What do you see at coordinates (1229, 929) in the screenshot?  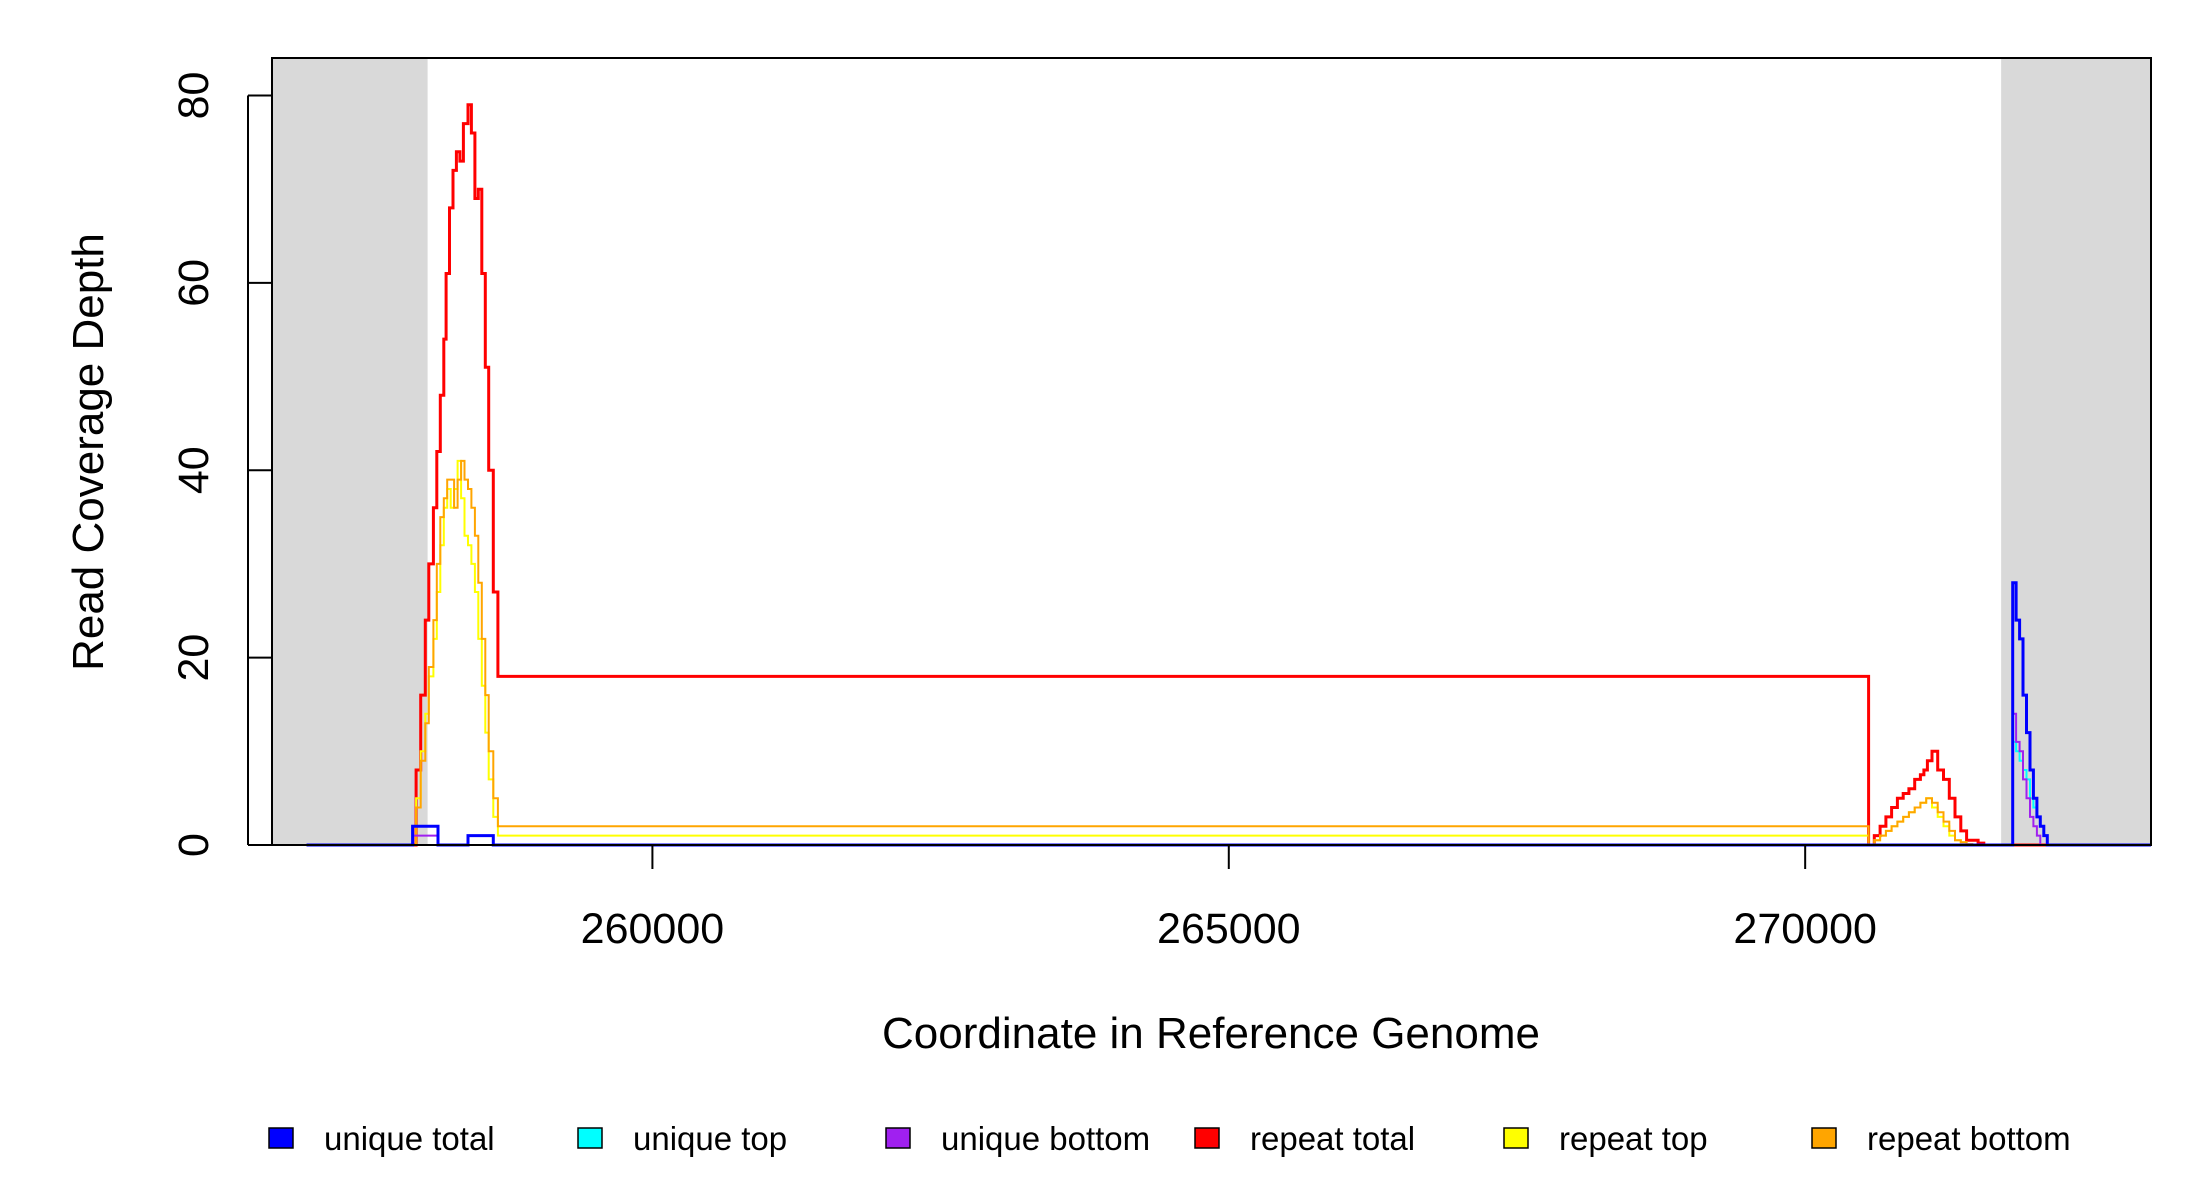 I see `x-tick-label-265000: 265000` at bounding box center [1229, 929].